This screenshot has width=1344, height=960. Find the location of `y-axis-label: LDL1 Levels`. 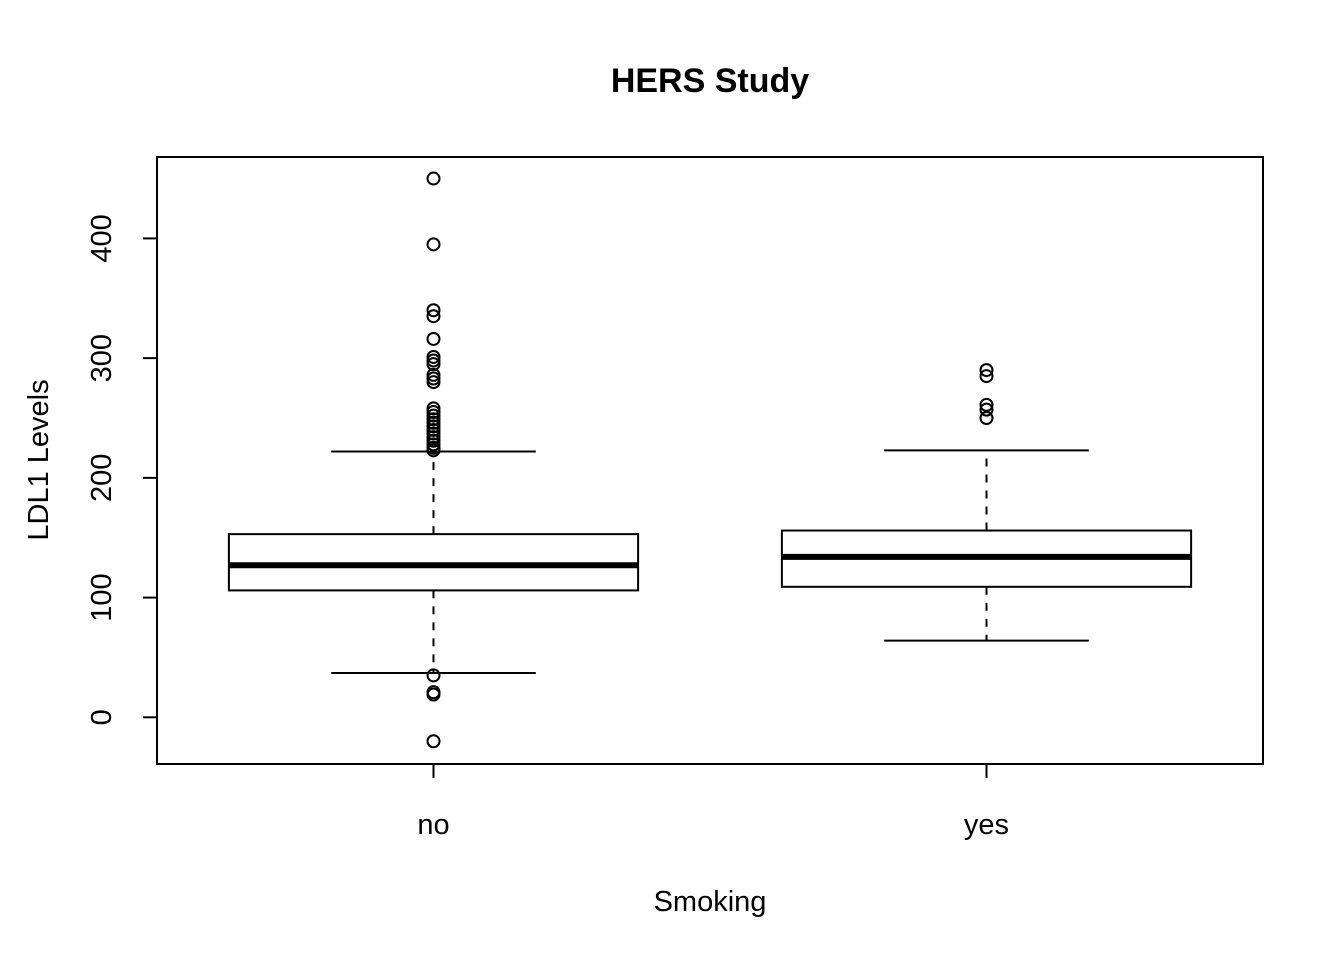

y-axis-label: LDL1 Levels is located at coordinates (39, 459).